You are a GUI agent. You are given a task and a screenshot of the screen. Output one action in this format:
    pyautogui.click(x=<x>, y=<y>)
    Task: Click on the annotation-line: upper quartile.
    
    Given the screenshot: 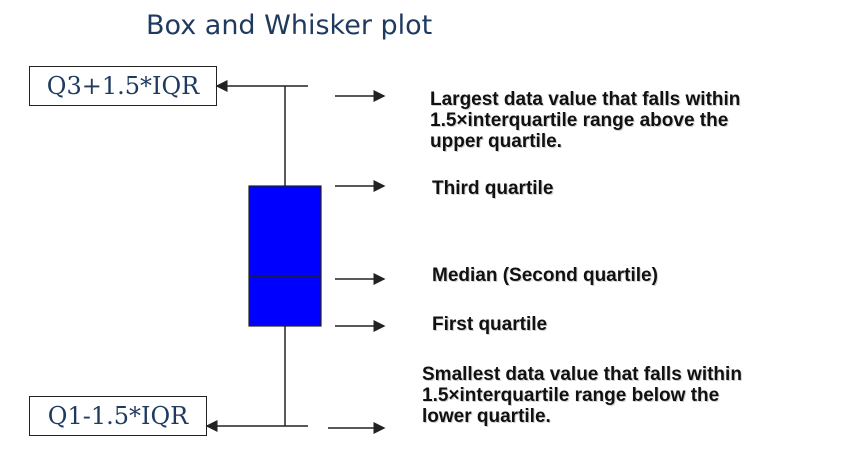 What is the action you would take?
    pyautogui.click(x=496, y=141)
    